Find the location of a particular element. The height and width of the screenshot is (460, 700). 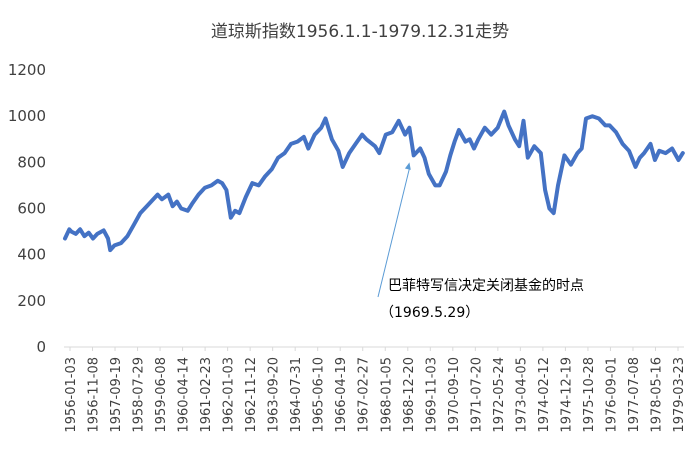

y-tick-label: 1000 is located at coordinates (27, 116).